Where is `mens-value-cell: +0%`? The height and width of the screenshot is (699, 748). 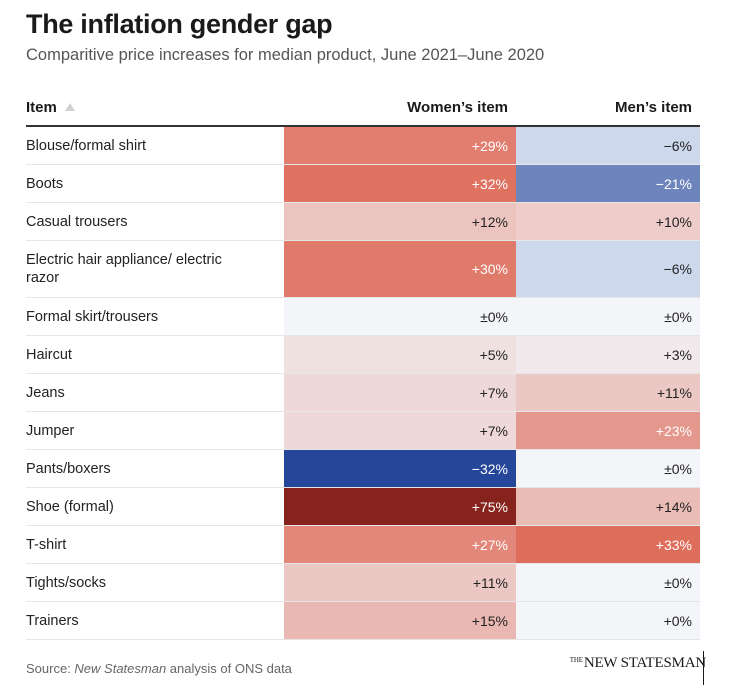 mens-value-cell: +0% is located at coordinates (608, 620).